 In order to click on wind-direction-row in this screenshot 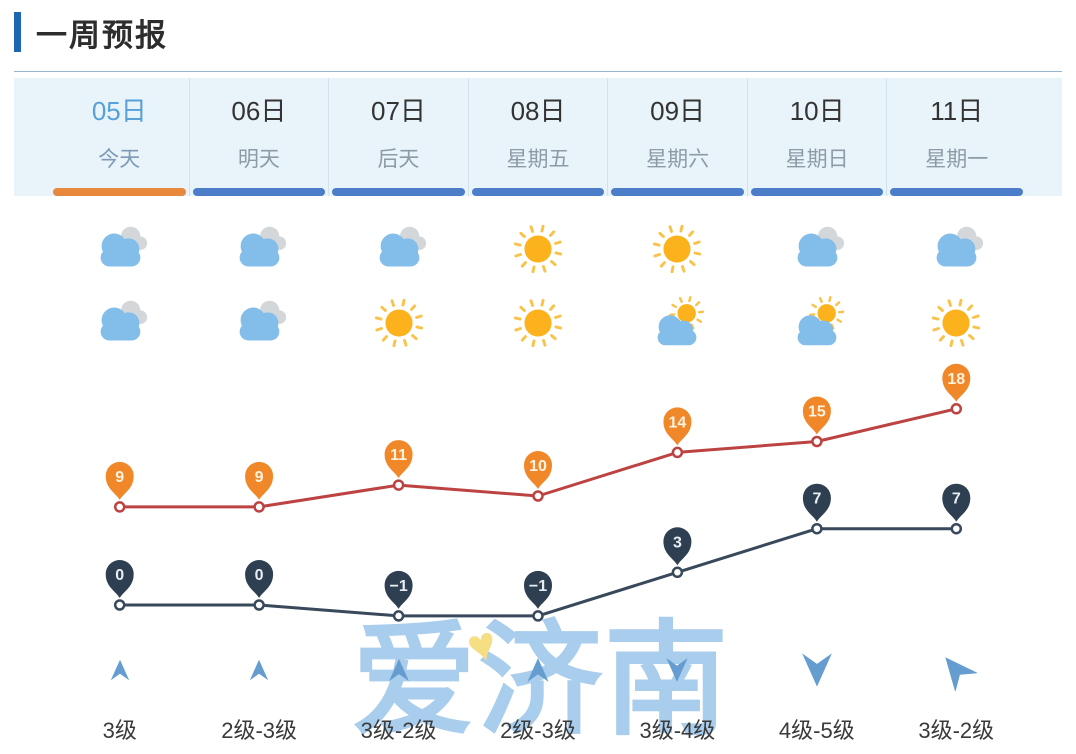, I will do `click(538, 670)`.